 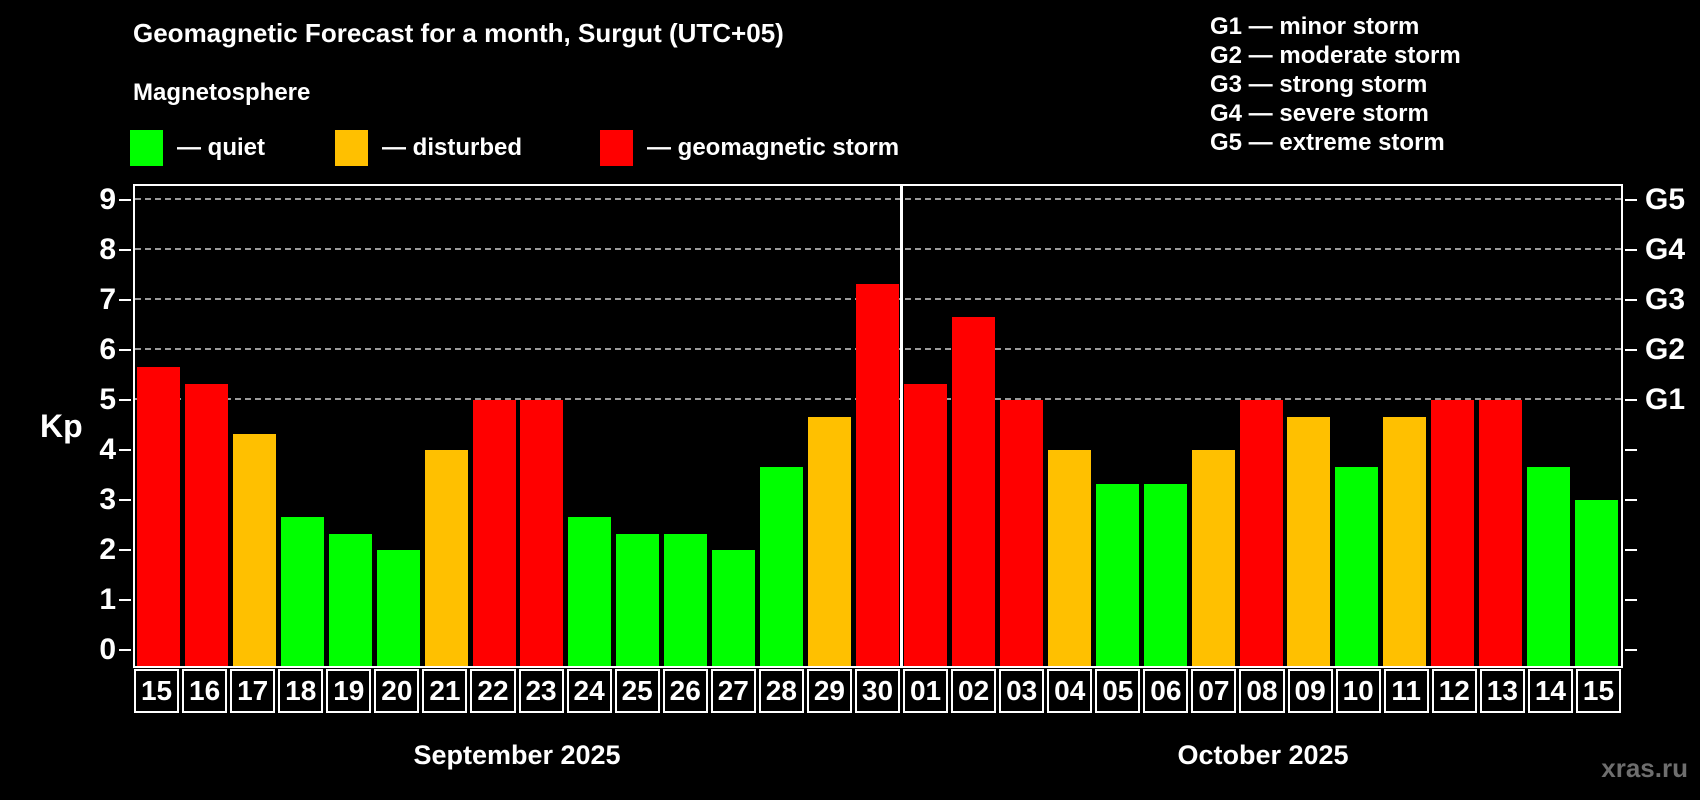 I want to click on g-legend-line-g2: G2 — moderate storm, so click(x=1335, y=55).